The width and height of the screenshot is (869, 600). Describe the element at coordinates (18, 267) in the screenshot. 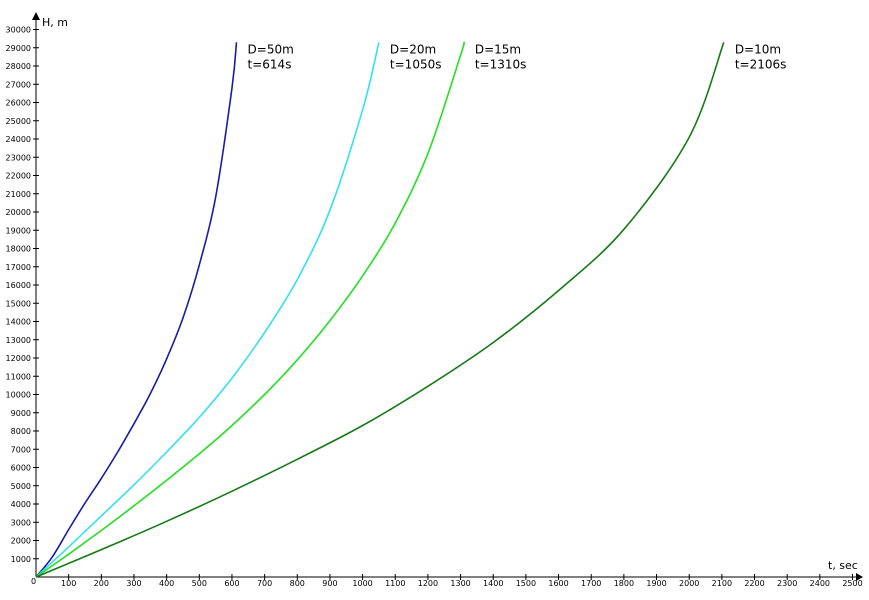

I see `y-tick-label: 17000` at that location.